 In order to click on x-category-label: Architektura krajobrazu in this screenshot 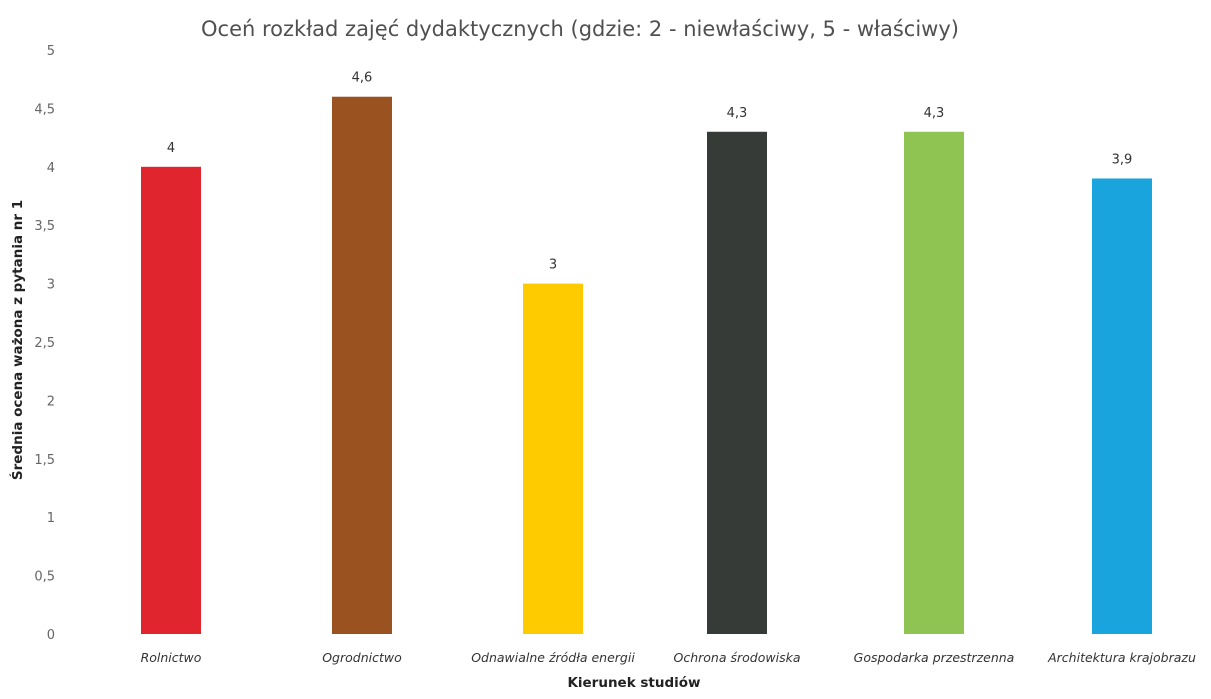, I will do `click(1121, 657)`.